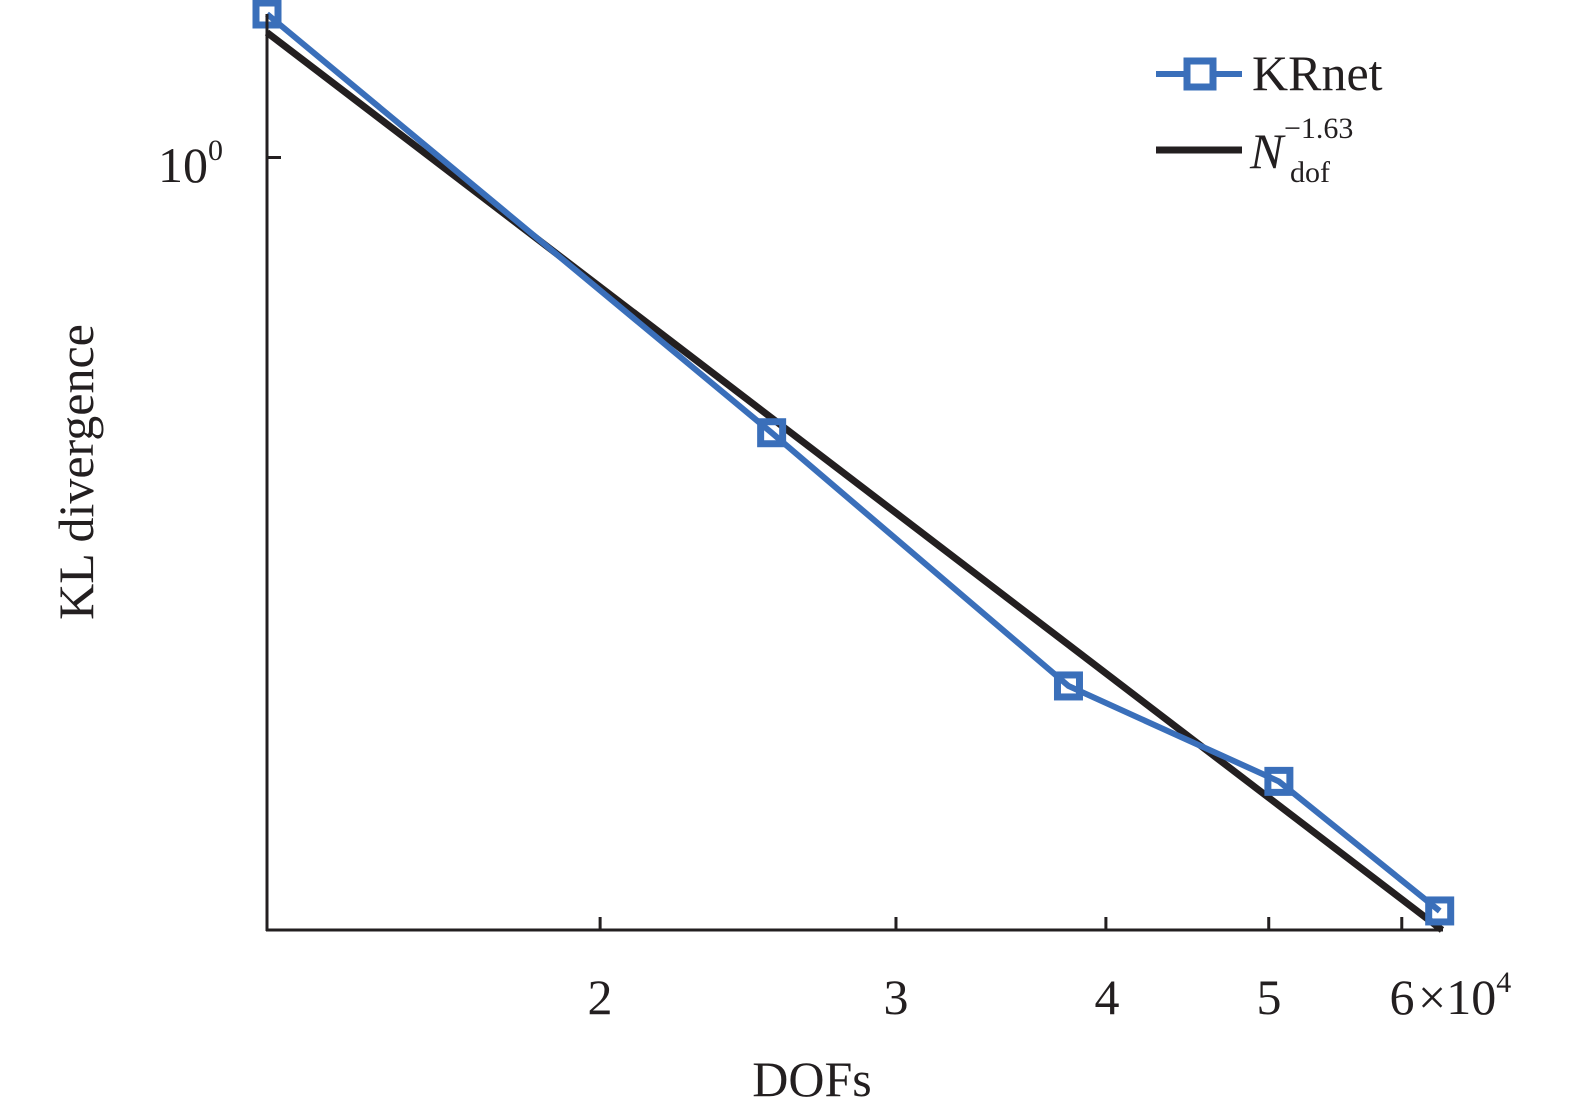  I want to click on legend-line-icon, so click(1199, 150).